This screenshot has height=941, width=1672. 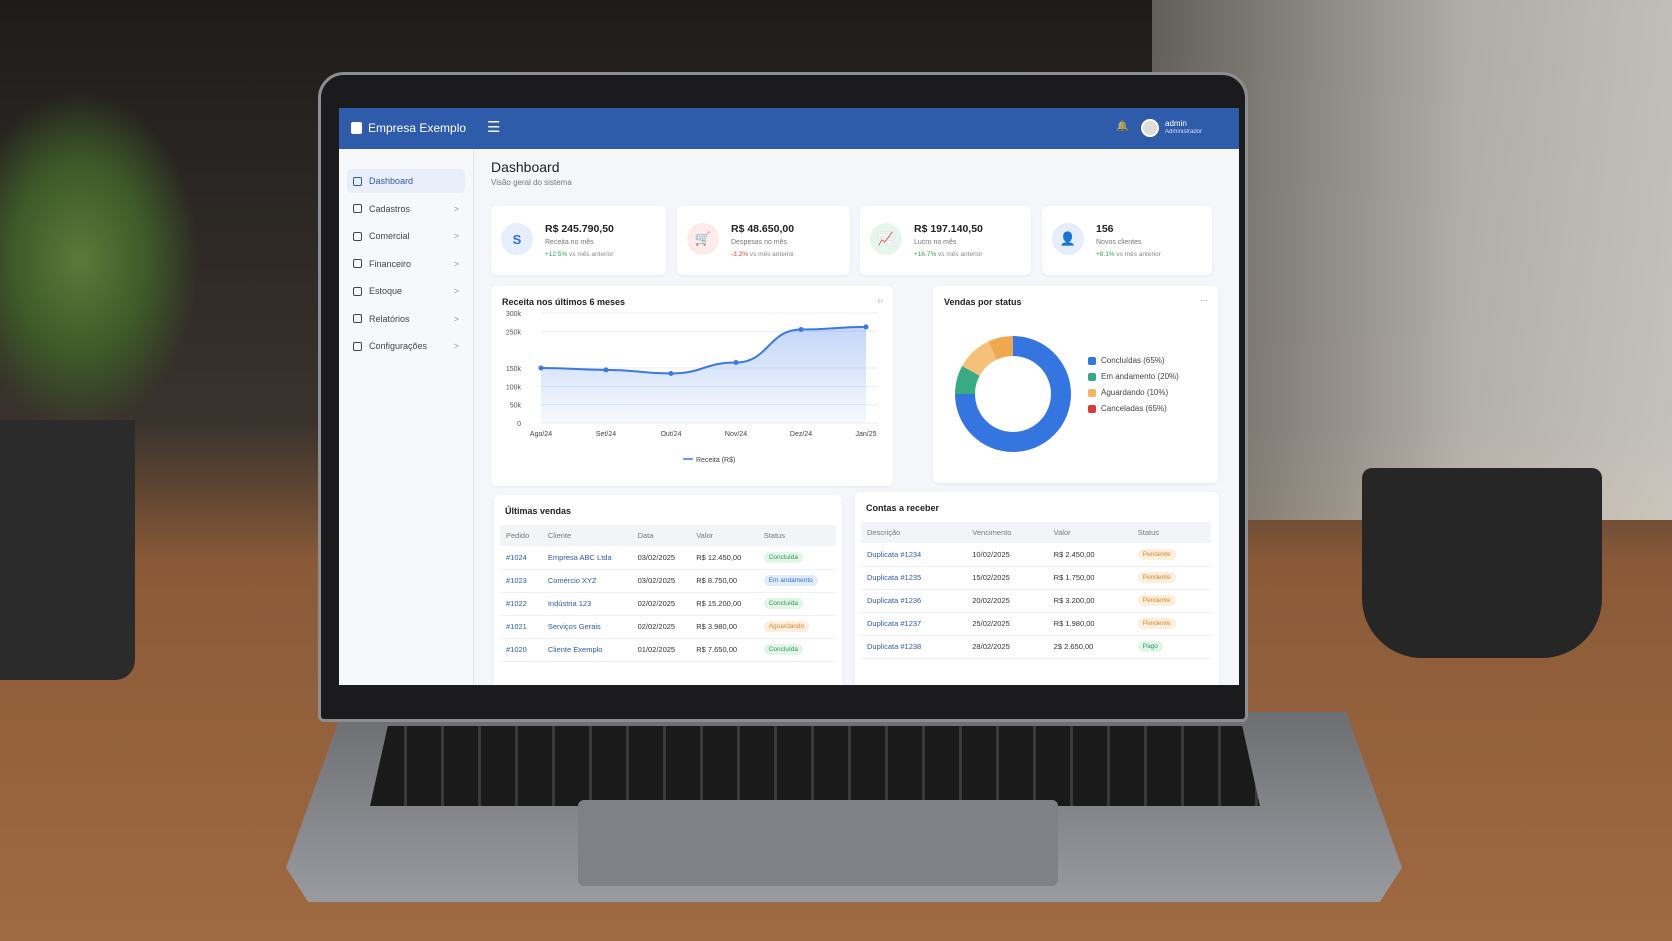 I want to click on sidebar-item-comercial: Comercial >, so click(x=406, y=236).